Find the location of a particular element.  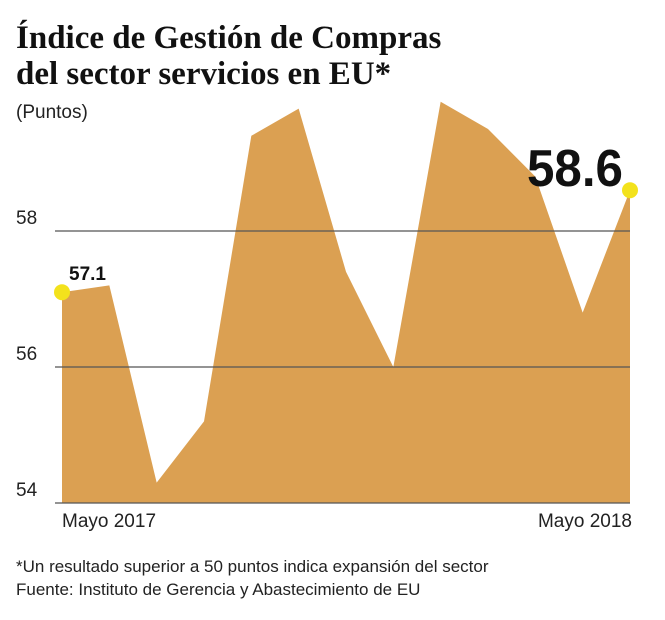

x-tick-label: Mayo 2018 is located at coordinates (585, 521).